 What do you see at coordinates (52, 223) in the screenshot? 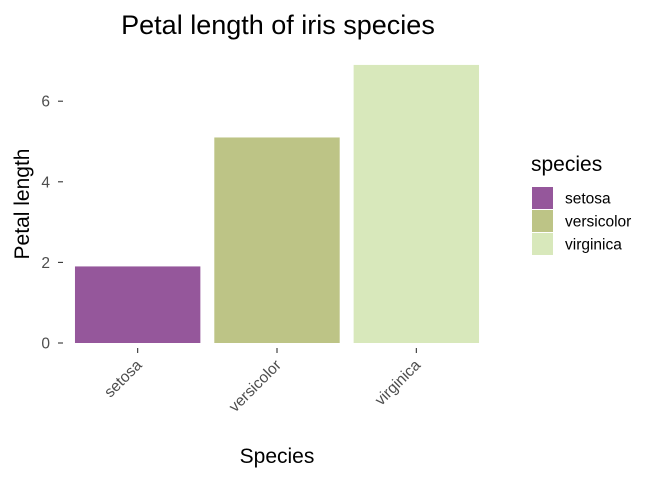
I see `y-axis: 0 2 4 6` at bounding box center [52, 223].